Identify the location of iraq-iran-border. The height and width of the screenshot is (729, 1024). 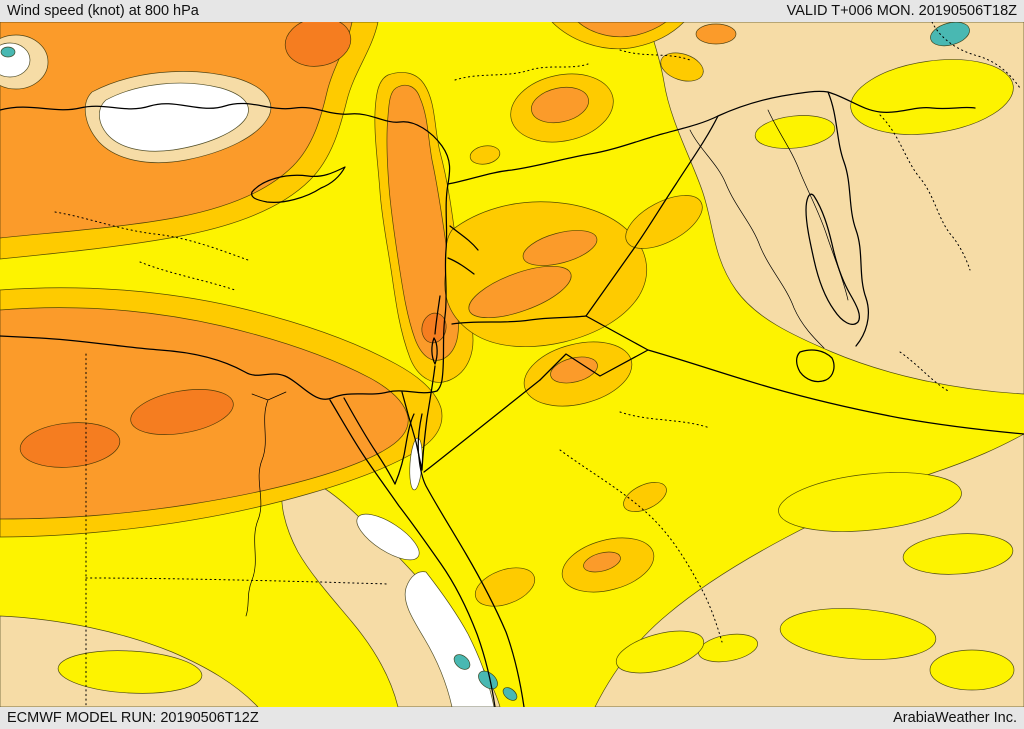
(848, 219).